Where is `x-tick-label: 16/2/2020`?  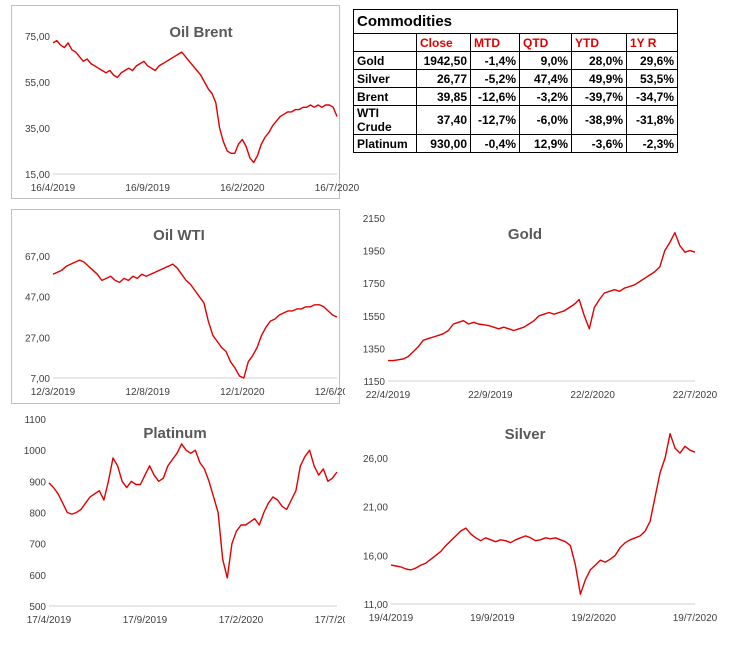 x-tick-label: 16/2/2020 is located at coordinates (242, 188).